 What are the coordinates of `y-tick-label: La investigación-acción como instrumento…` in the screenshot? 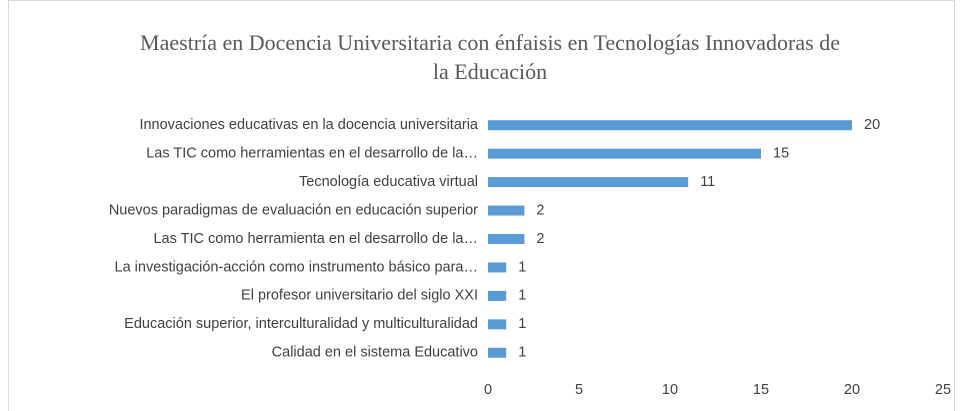 It's located at (297, 267).